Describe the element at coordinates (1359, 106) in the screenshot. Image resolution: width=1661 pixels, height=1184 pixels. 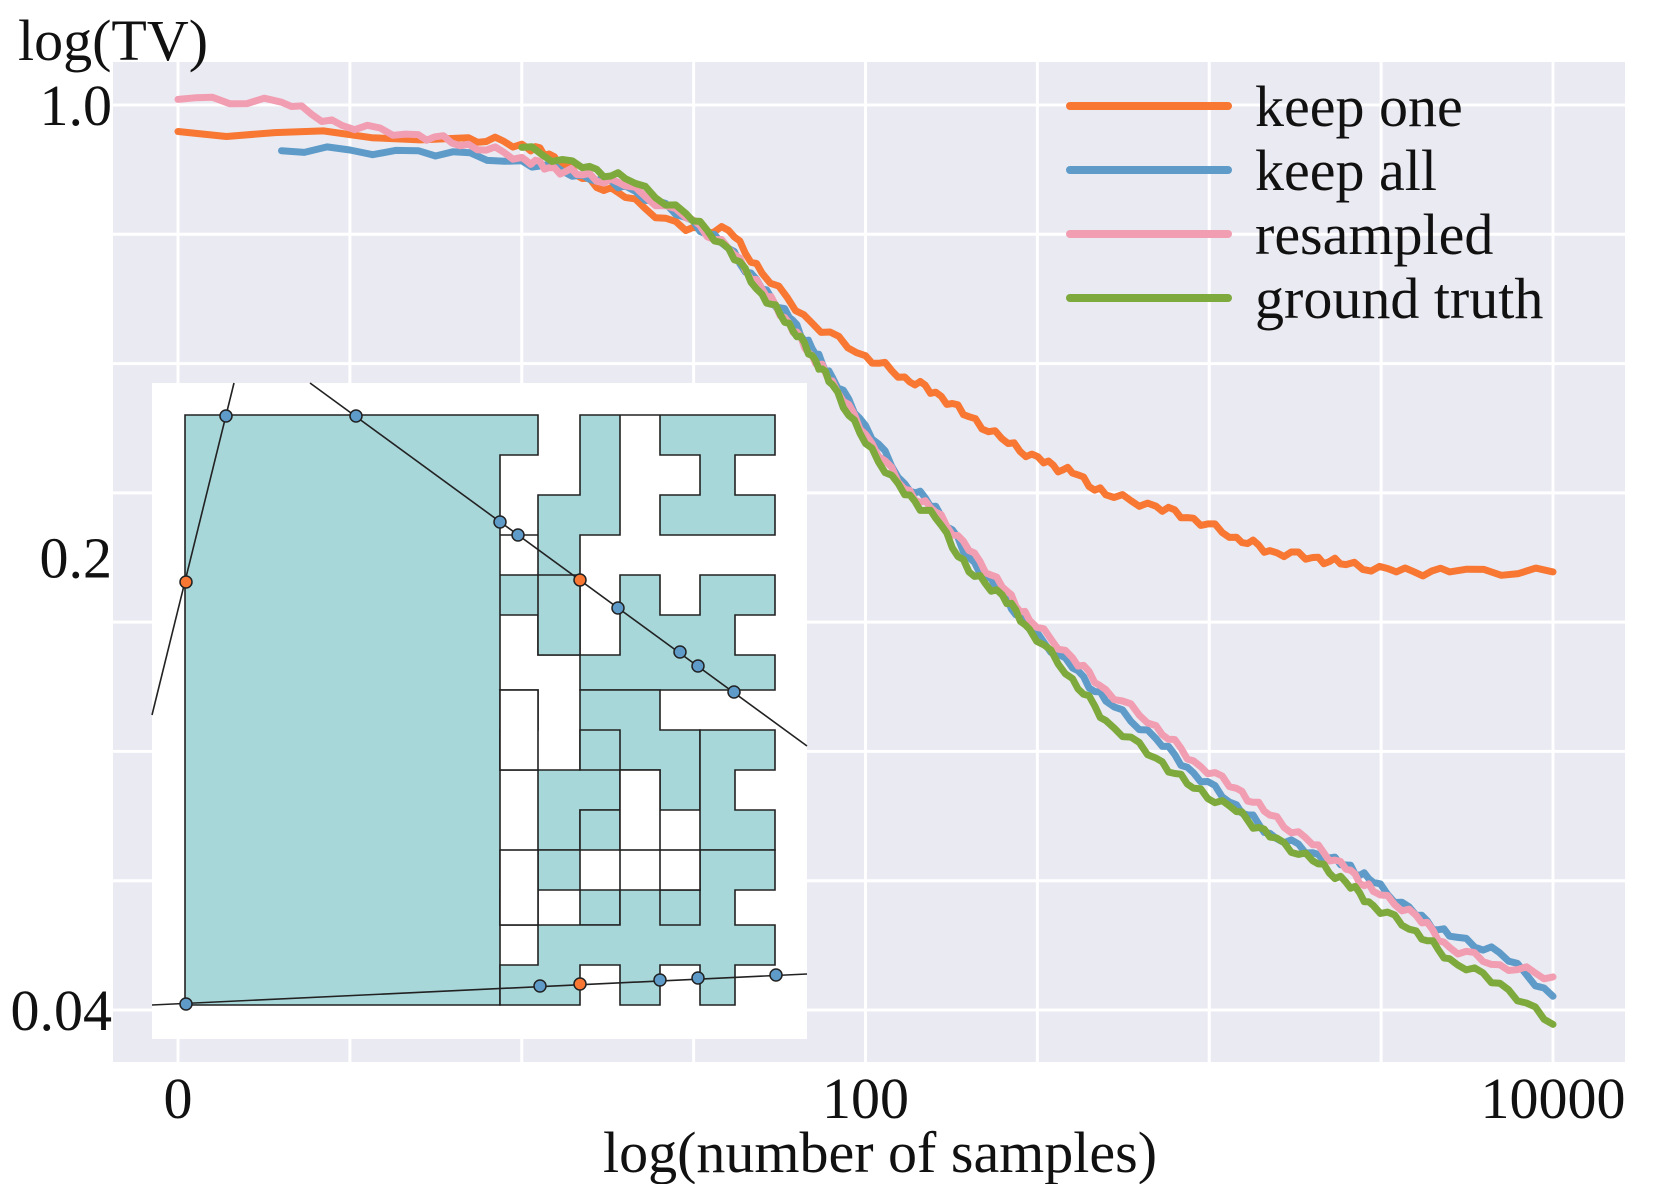
I see `legend-label-keep-one: keep one` at that location.